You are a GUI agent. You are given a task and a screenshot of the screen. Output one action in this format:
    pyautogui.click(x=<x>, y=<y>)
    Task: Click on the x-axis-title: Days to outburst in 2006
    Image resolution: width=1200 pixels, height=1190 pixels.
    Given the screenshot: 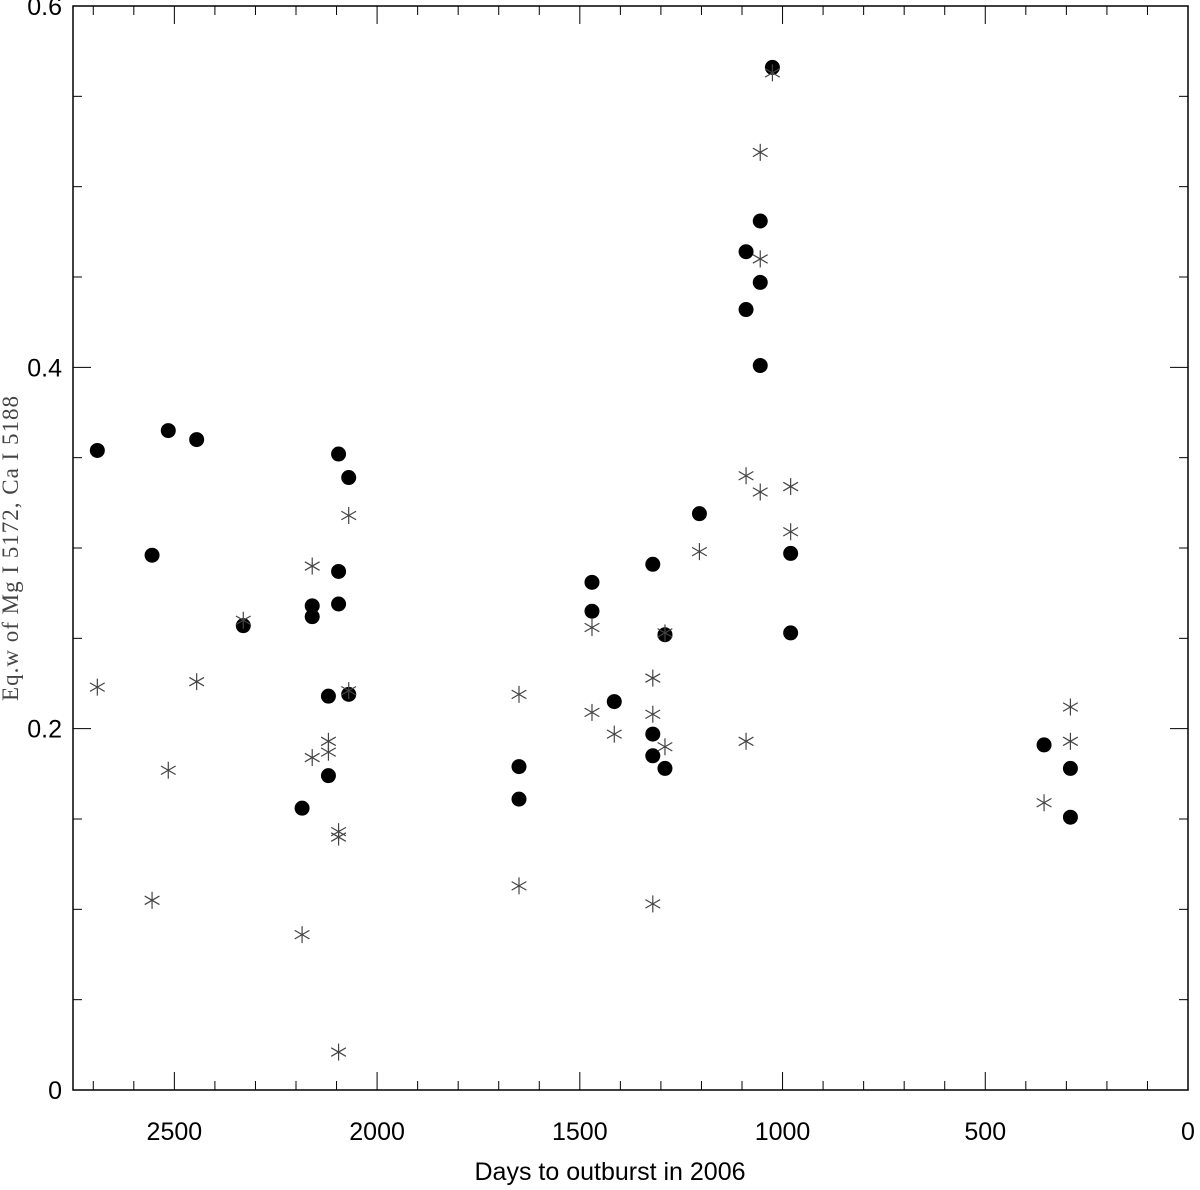 What is the action you would take?
    pyautogui.click(x=610, y=1172)
    